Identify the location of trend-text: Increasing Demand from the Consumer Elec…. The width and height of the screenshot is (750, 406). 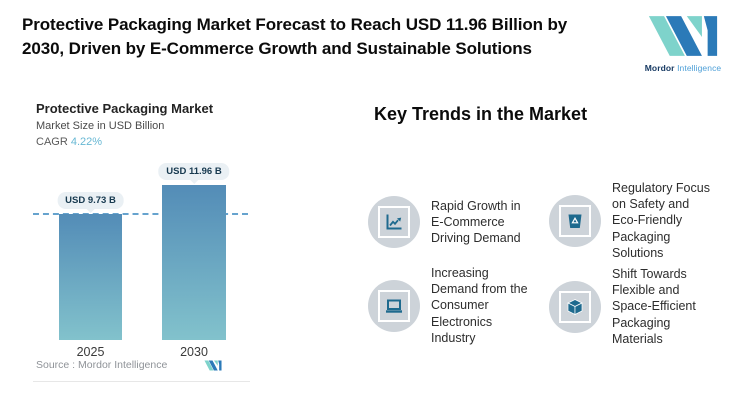
(479, 305).